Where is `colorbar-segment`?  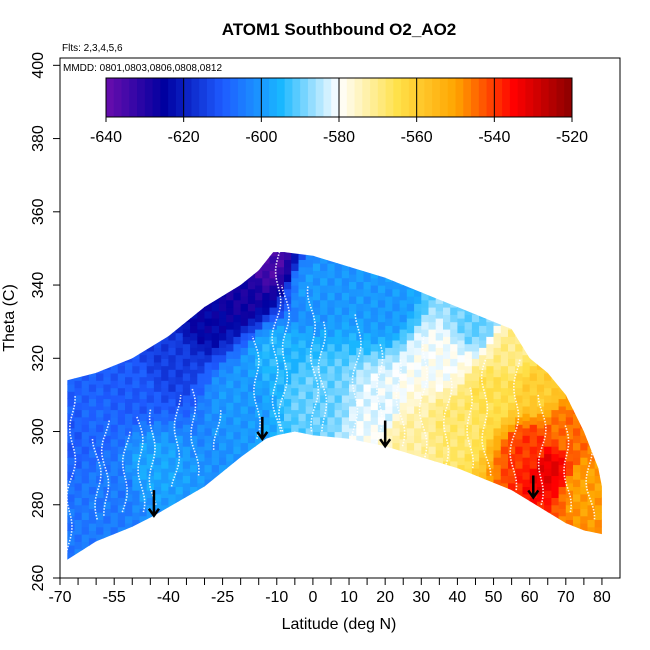
colorbar-segment is located at coordinates (514, 97).